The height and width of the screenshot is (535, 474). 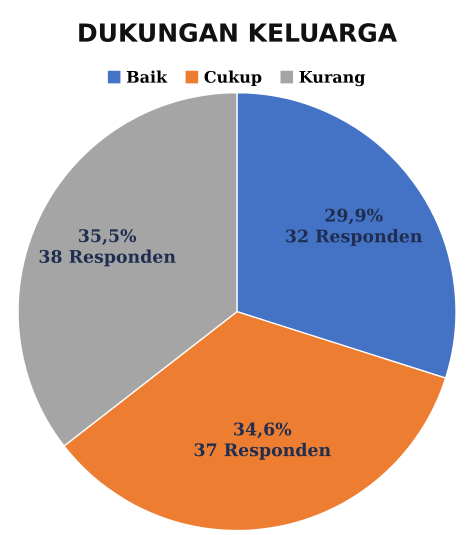 What do you see at coordinates (354, 227) in the screenshot?
I see `data-label: 29,9% 32 Responden` at bounding box center [354, 227].